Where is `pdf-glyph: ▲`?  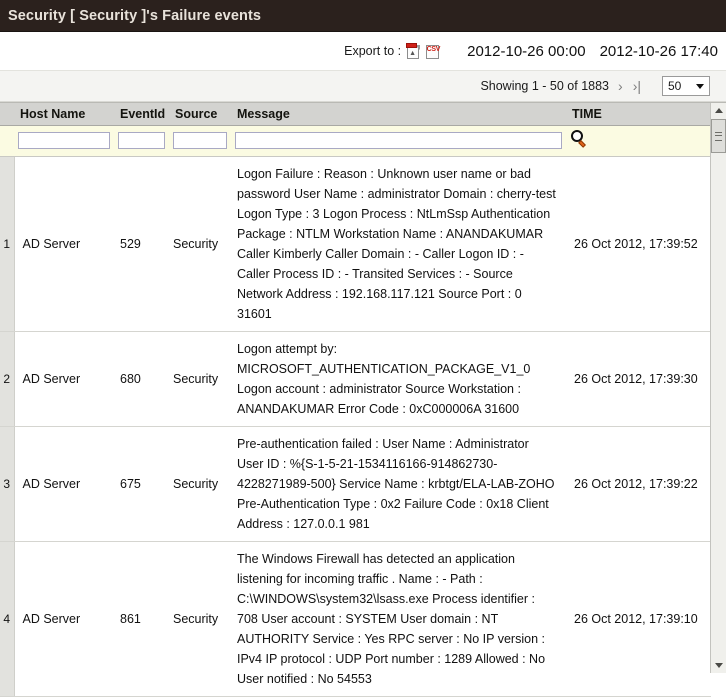 pdf-glyph: ▲ is located at coordinates (413, 53).